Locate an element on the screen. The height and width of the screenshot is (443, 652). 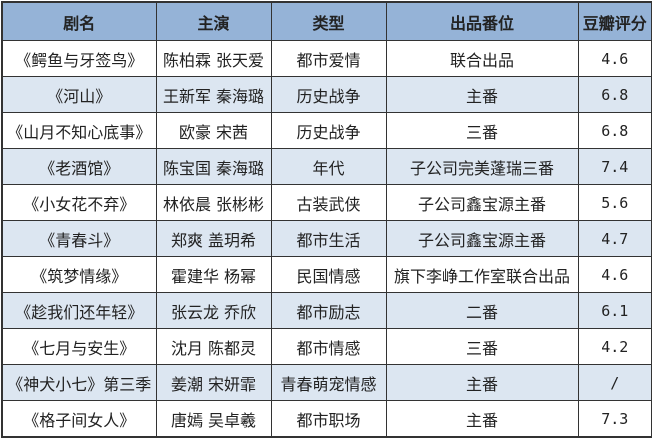
table-row: 《小女花不弃》 林依晨 张彬彬 古装武侠 子公司鑫宝源主番 5.6 is located at coordinates (326, 202).